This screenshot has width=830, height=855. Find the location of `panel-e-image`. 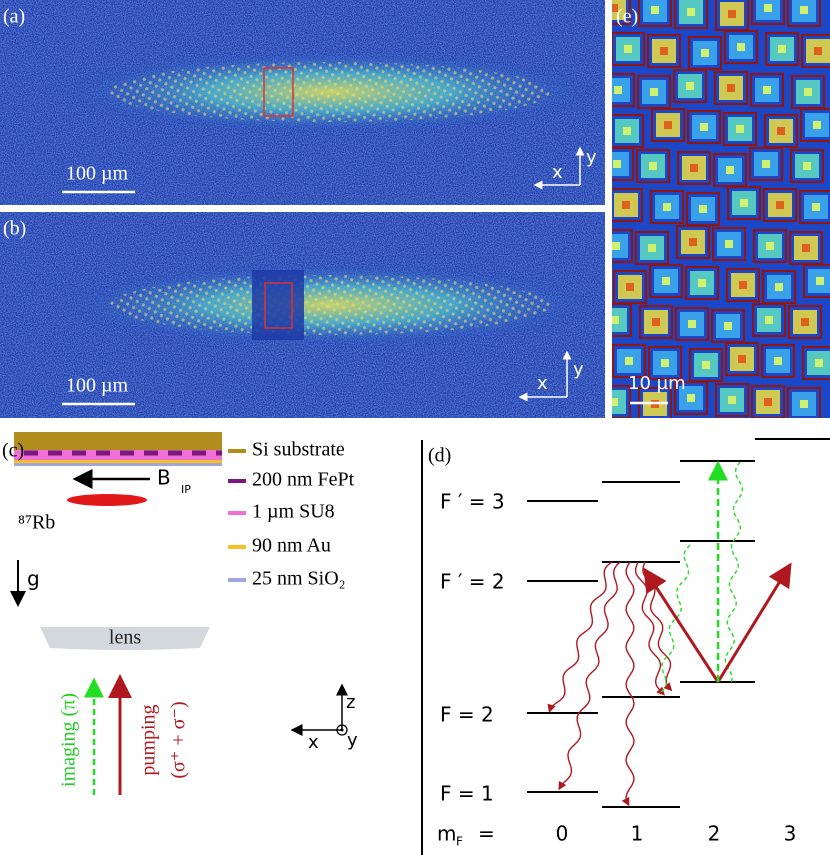

panel-e-image is located at coordinates (721, 209).